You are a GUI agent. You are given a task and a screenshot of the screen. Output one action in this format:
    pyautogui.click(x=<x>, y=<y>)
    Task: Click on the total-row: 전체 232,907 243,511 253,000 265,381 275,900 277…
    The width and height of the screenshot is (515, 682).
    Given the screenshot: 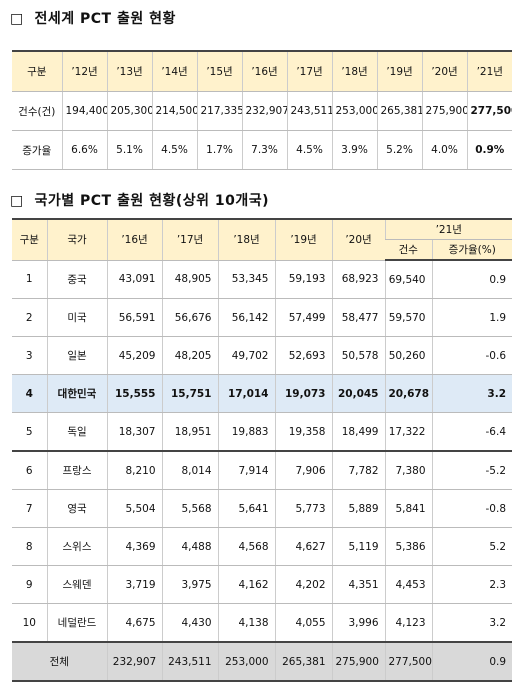 What is the action you would take?
    pyautogui.click(x=262, y=661)
    